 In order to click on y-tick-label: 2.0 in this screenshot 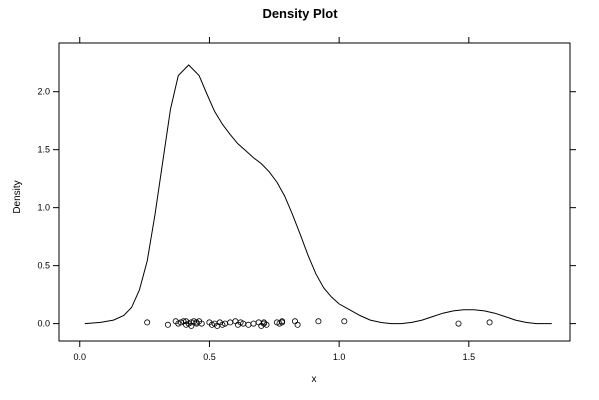, I will do `click(43, 92)`.